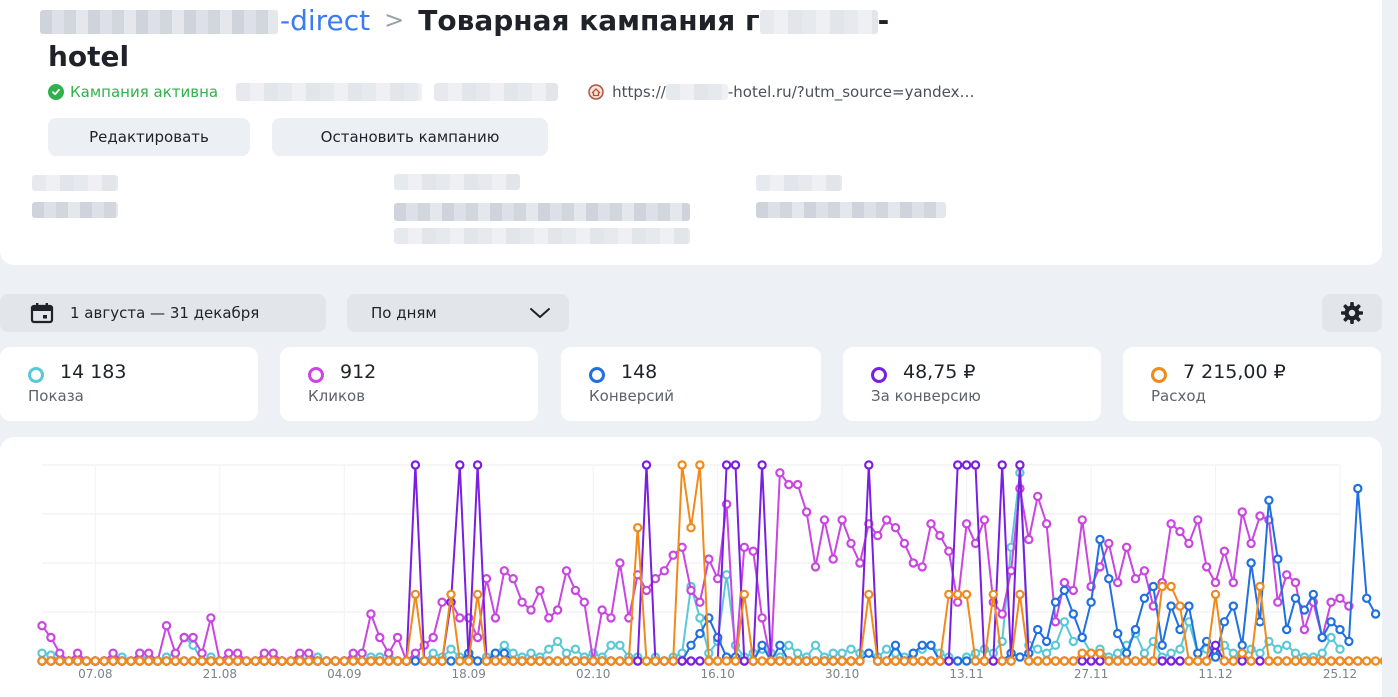 The width and height of the screenshot is (1398, 697). What do you see at coordinates (163, 313) in the screenshot?
I see `date-range-picker: 1 августа — 31 декабря` at bounding box center [163, 313].